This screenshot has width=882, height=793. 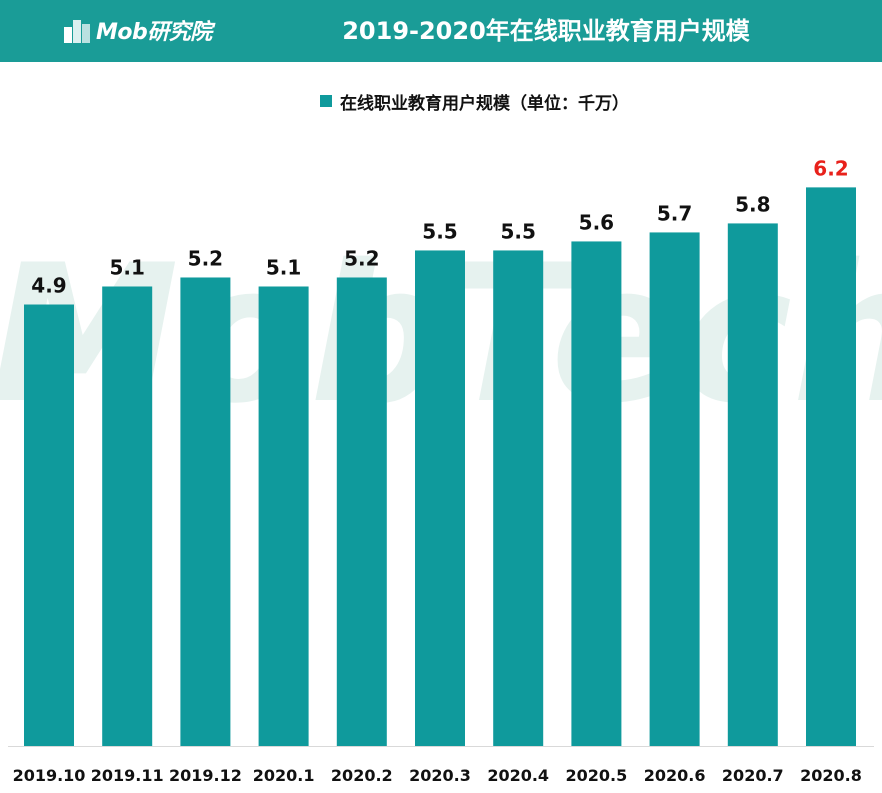 I want to click on legend-swatch, so click(x=326, y=101).